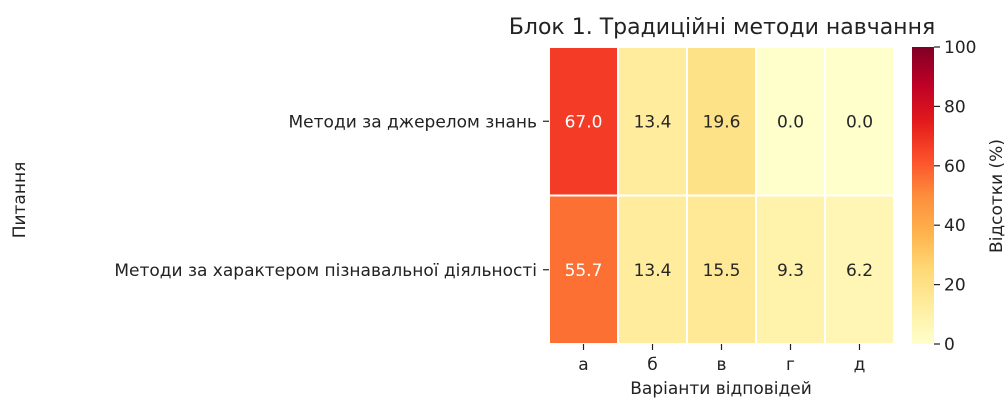 The height and width of the screenshot is (403, 1005). I want to click on x-axis-ticks: а б в г д, so click(721, 359).